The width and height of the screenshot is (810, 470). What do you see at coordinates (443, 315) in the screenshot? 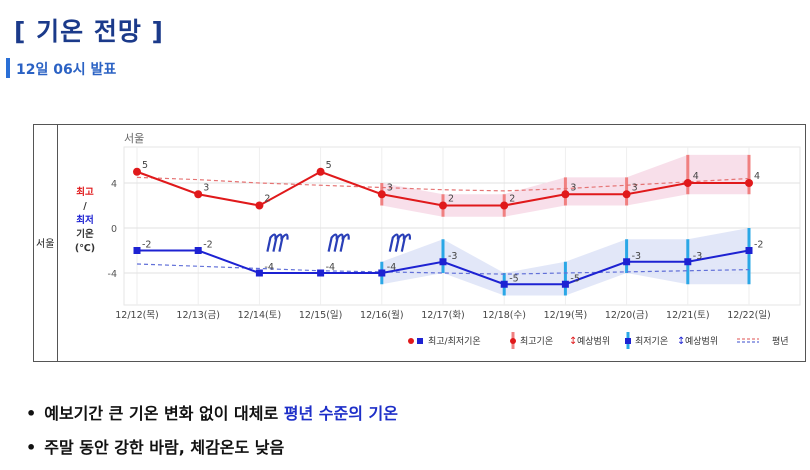
I see `x-tick-label-5: 12/17(화)` at bounding box center [443, 315].